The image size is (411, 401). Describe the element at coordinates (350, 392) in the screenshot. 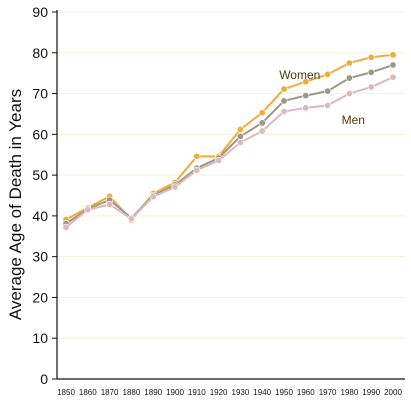

I see `x-tick-label: 1980` at that location.